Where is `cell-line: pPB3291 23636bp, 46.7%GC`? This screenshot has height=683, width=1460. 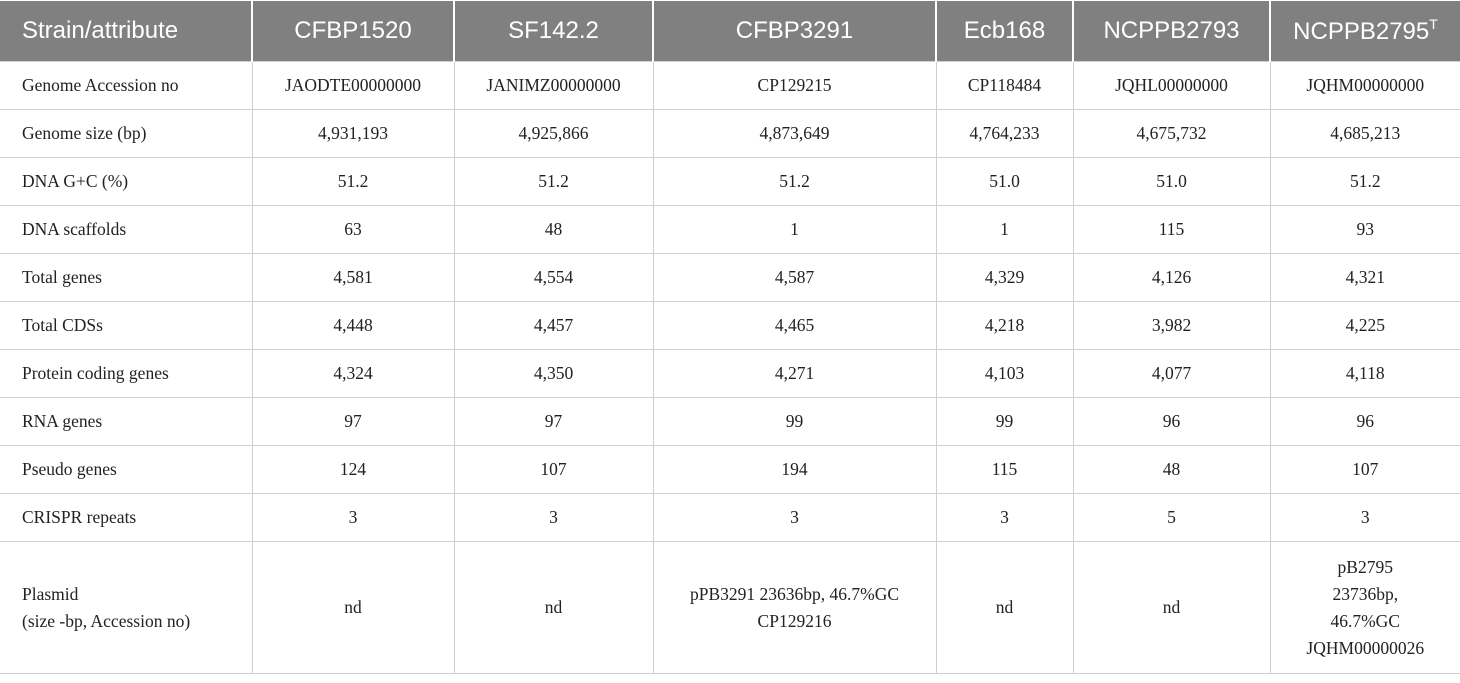
cell-line: pPB3291 23636bp, 46.7%GC is located at coordinates (795, 594).